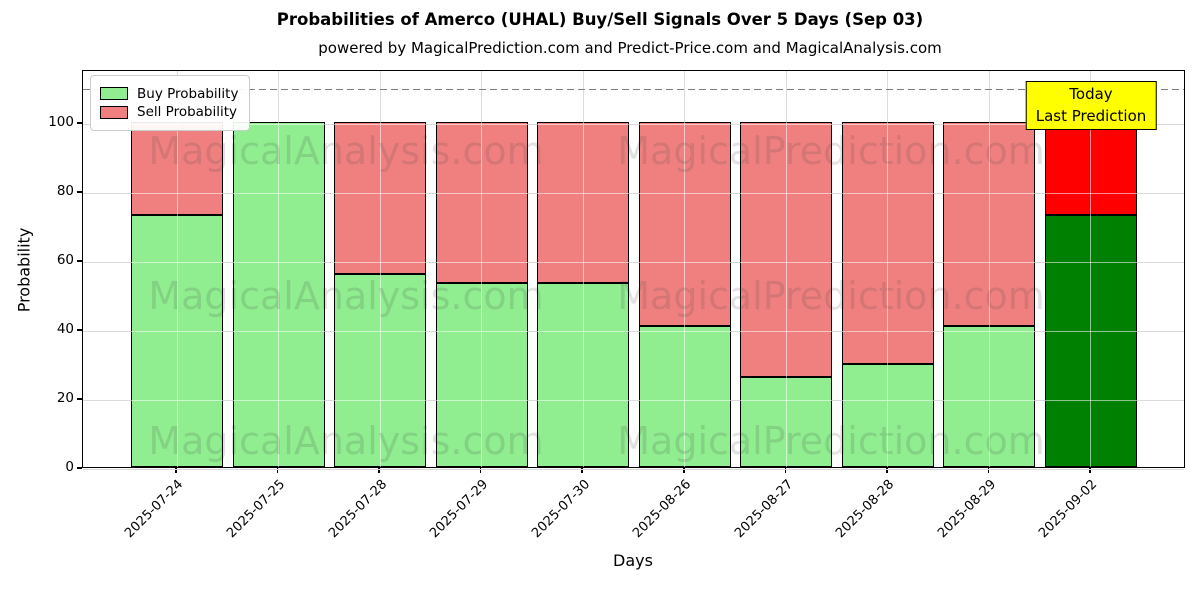 The width and height of the screenshot is (1200, 600). I want to click on threshold-dashed-line, so click(633, 89).